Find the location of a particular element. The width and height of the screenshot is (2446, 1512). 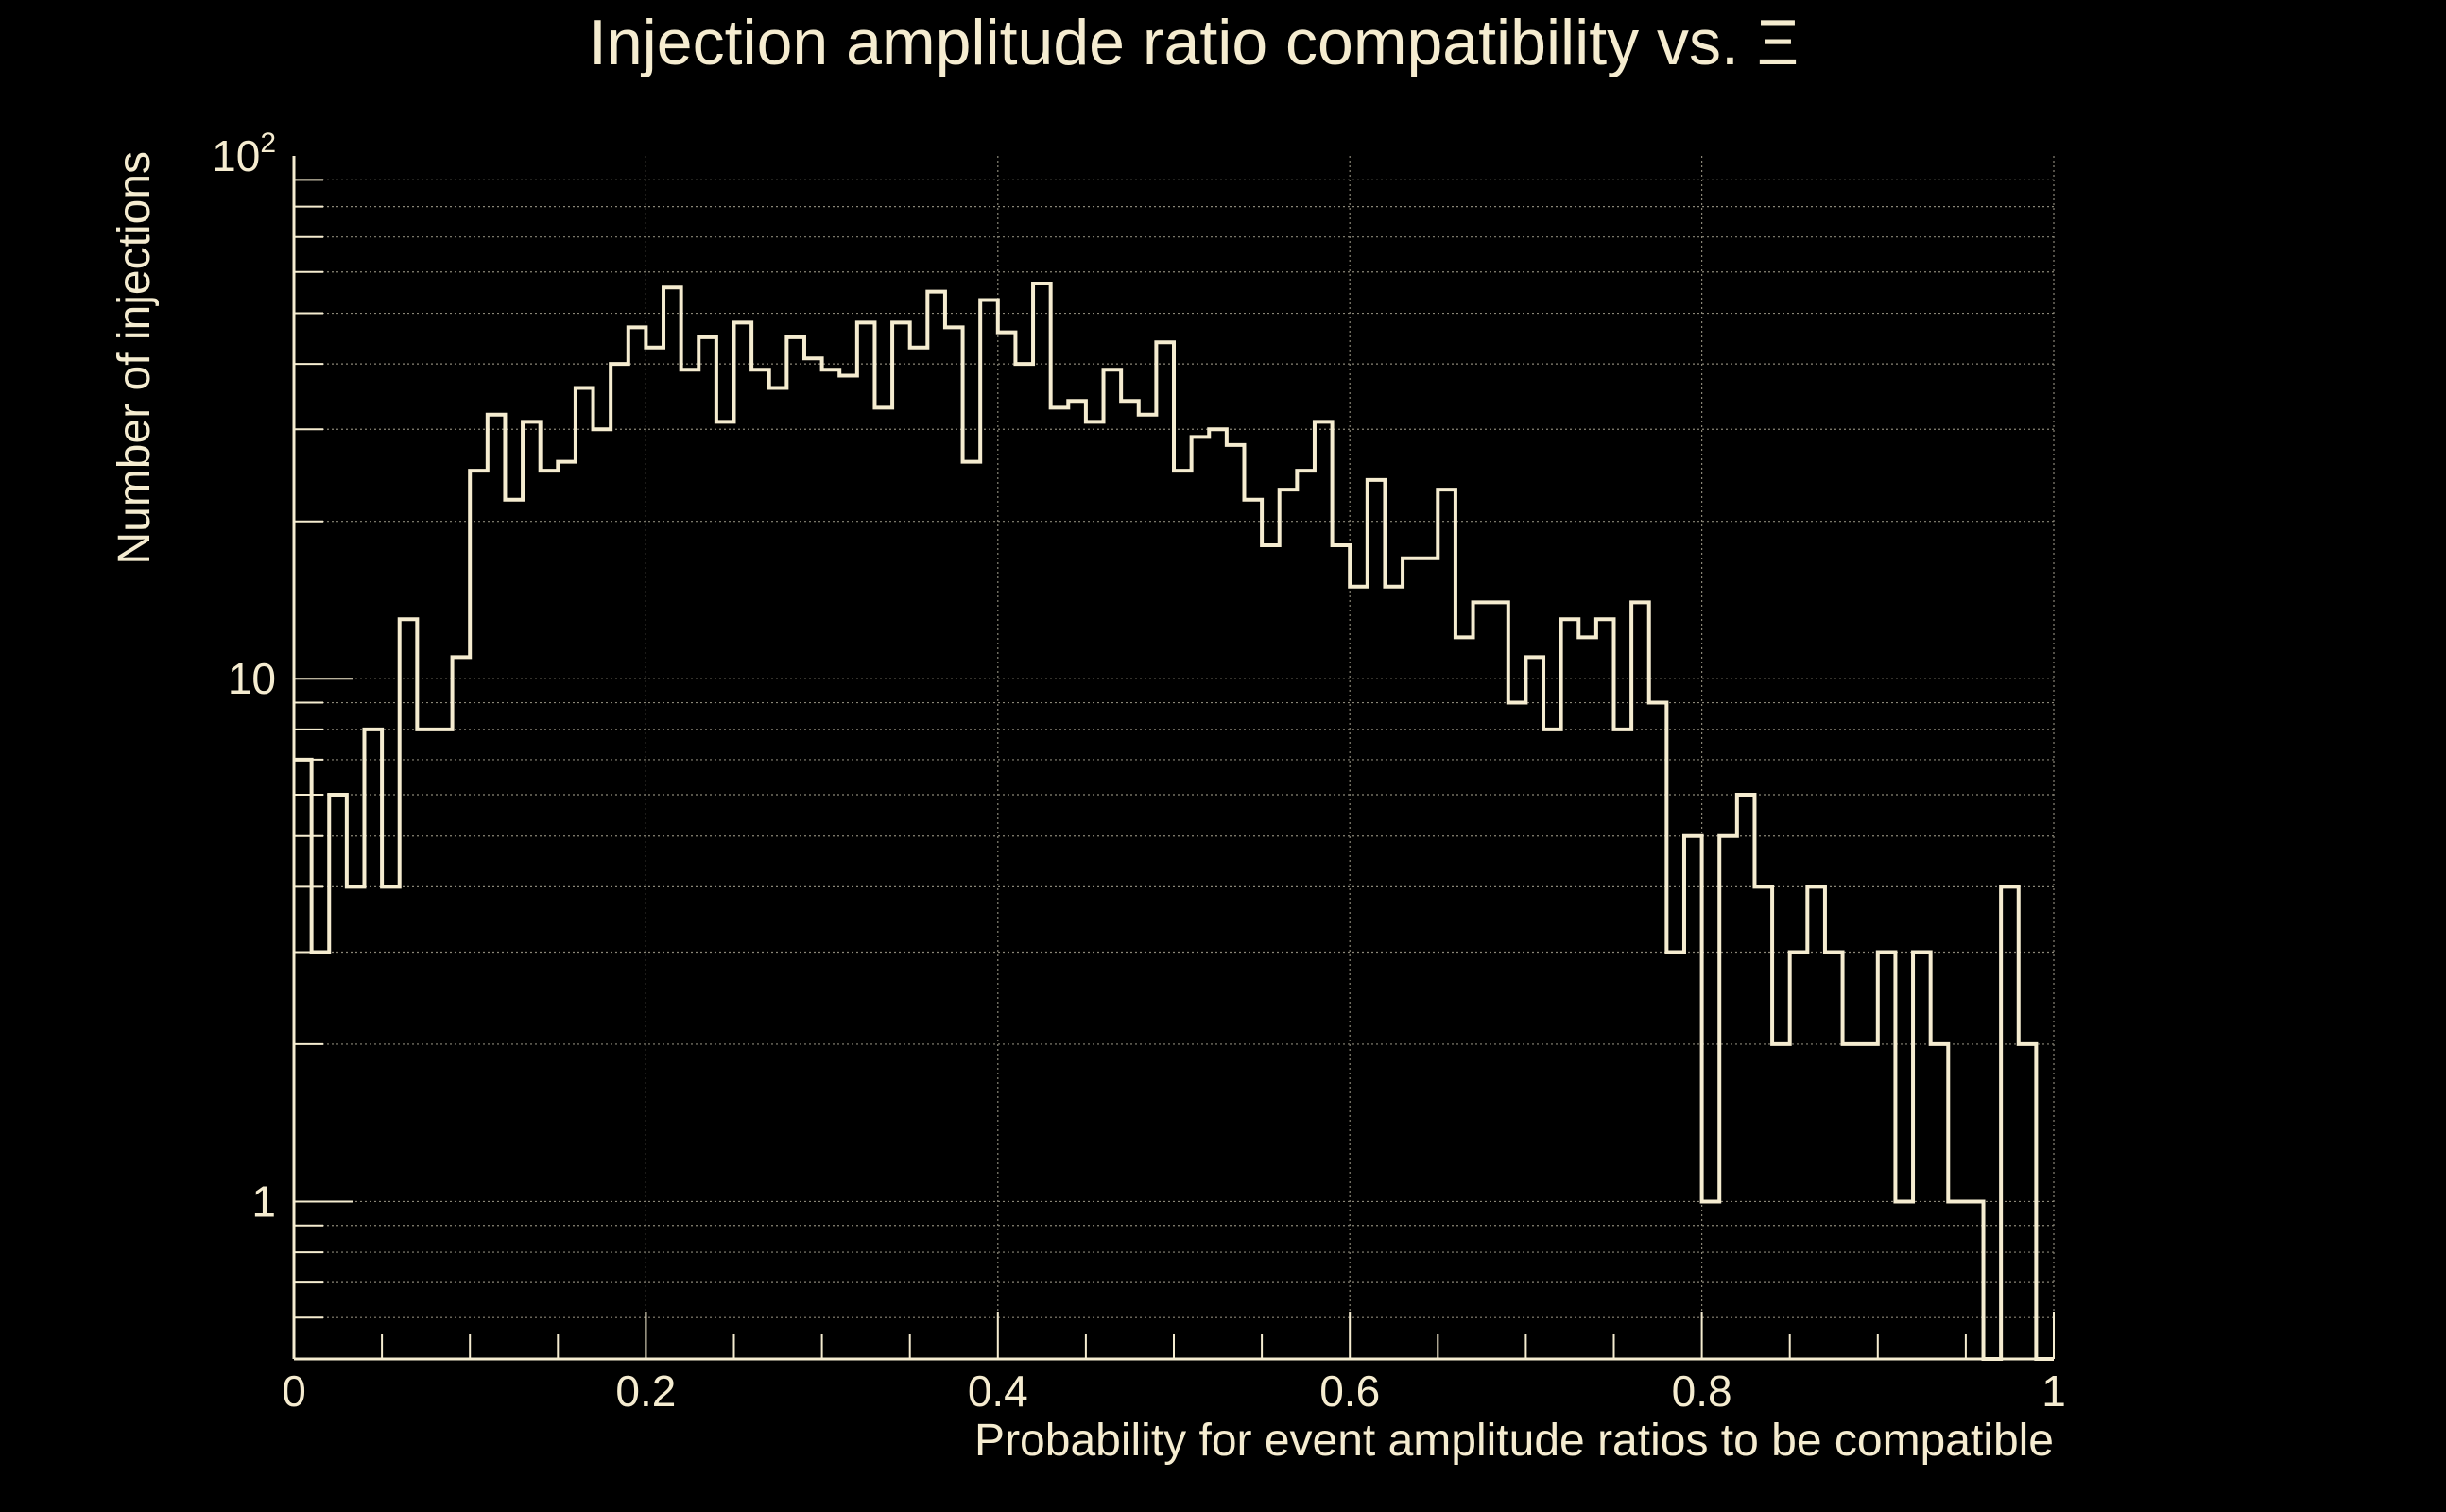

x-tick-label: 1 is located at coordinates (2053, 1391).